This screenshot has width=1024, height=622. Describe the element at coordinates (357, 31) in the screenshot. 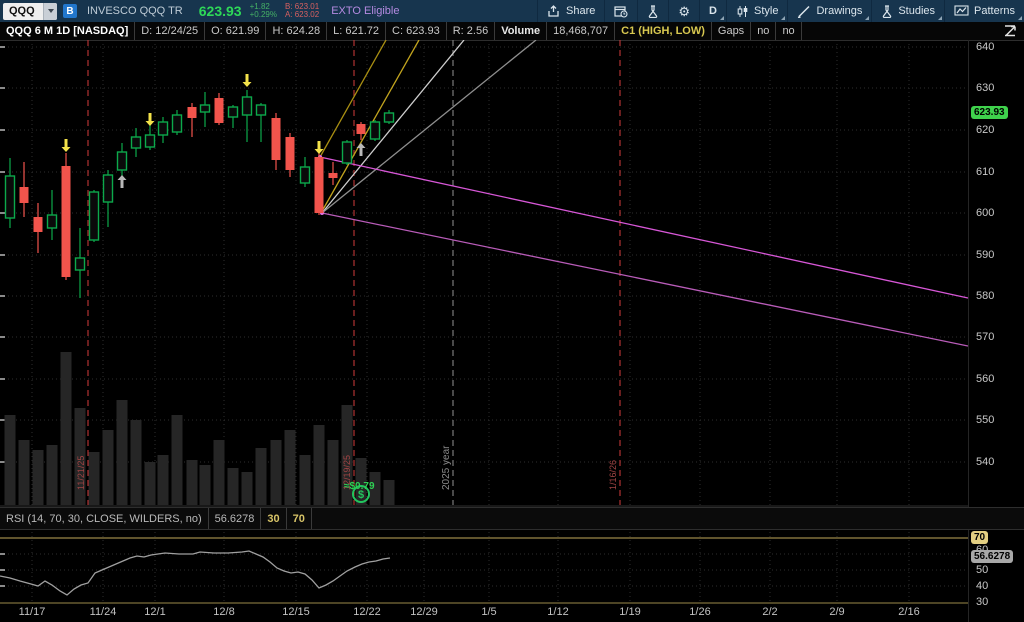

I see `ohlc-header-cell: L: 621.72` at that location.